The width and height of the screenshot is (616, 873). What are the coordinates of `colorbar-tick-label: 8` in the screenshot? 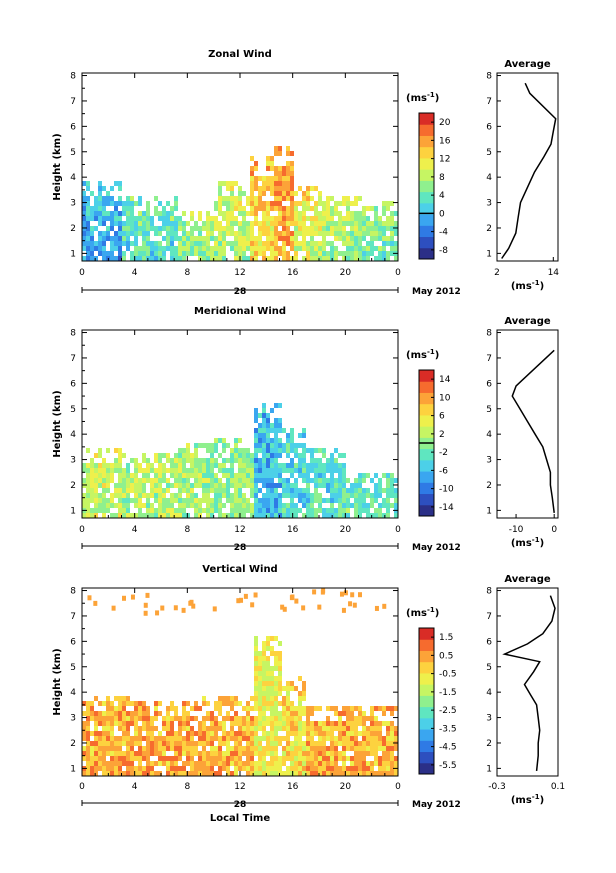 It's located at (442, 178).